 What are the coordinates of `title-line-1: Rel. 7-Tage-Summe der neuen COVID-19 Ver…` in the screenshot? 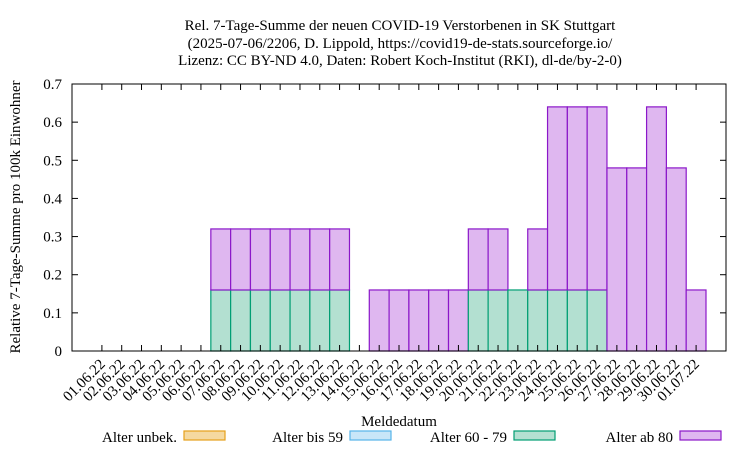 It's located at (401, 26).